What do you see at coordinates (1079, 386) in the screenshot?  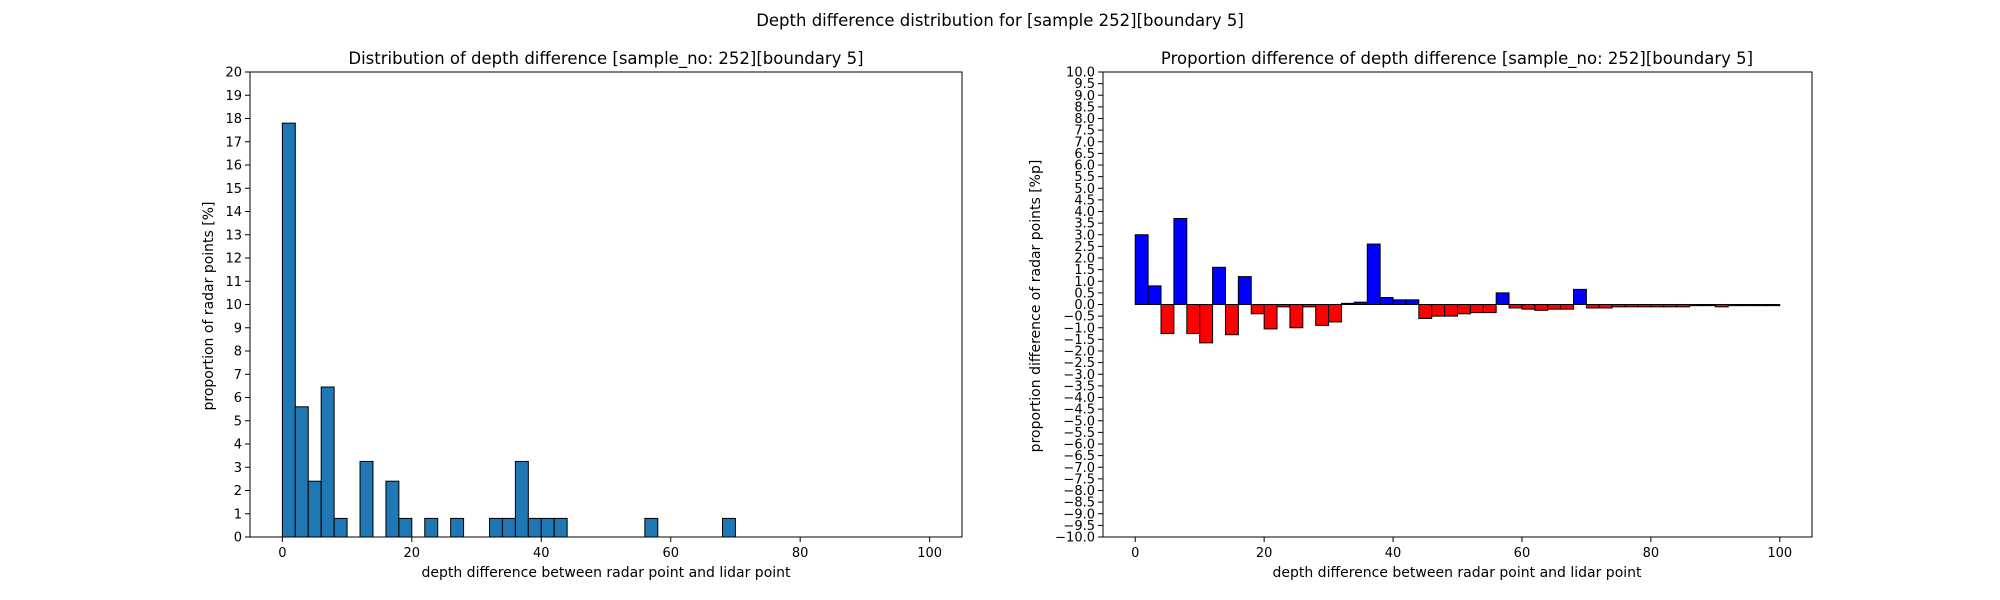 I see `y-tick-label: −3.5` at bounding box center [1079, 386].